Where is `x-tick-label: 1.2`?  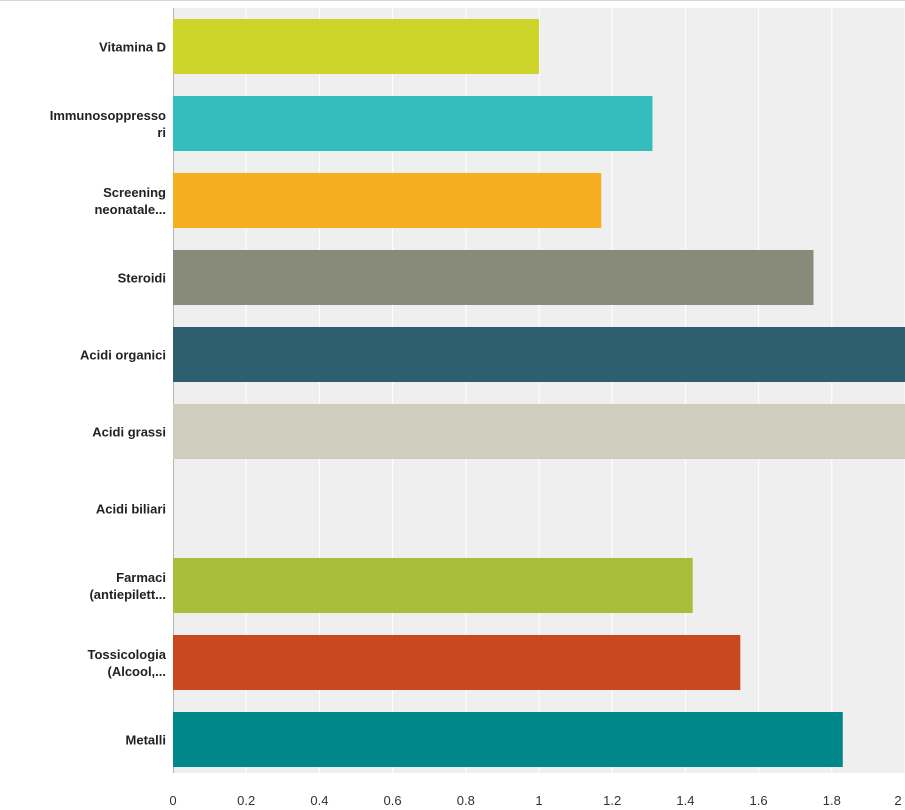
x-tick-label: 1.2 is located at coordinates (612, 800).